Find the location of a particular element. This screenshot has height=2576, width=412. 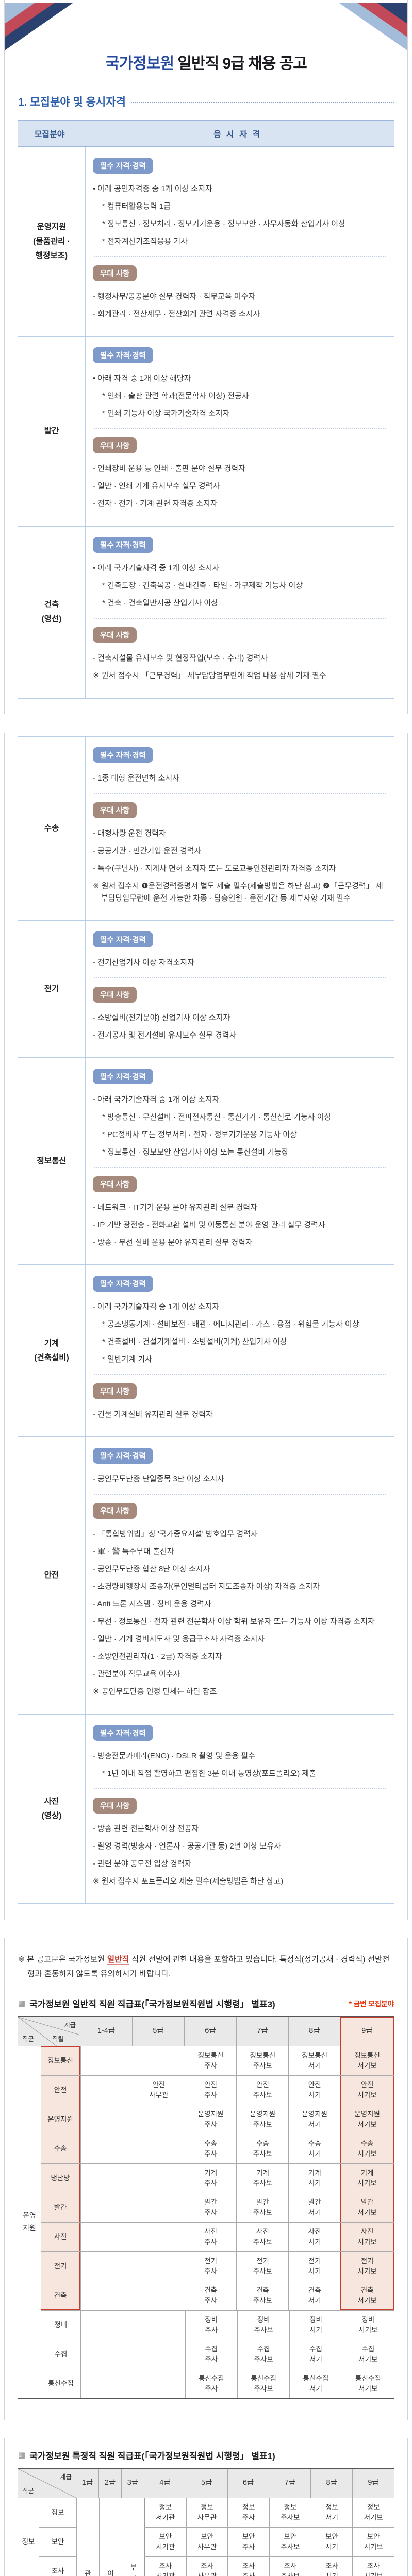

grade-cell: 전기 주사보 is located at coordinates (262, 2266).